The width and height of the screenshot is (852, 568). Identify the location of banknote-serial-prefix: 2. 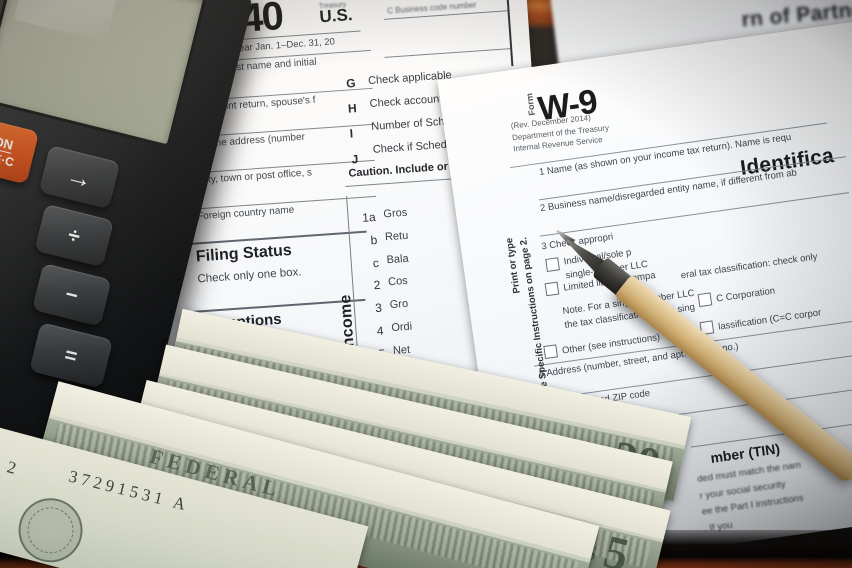
(14, 468).